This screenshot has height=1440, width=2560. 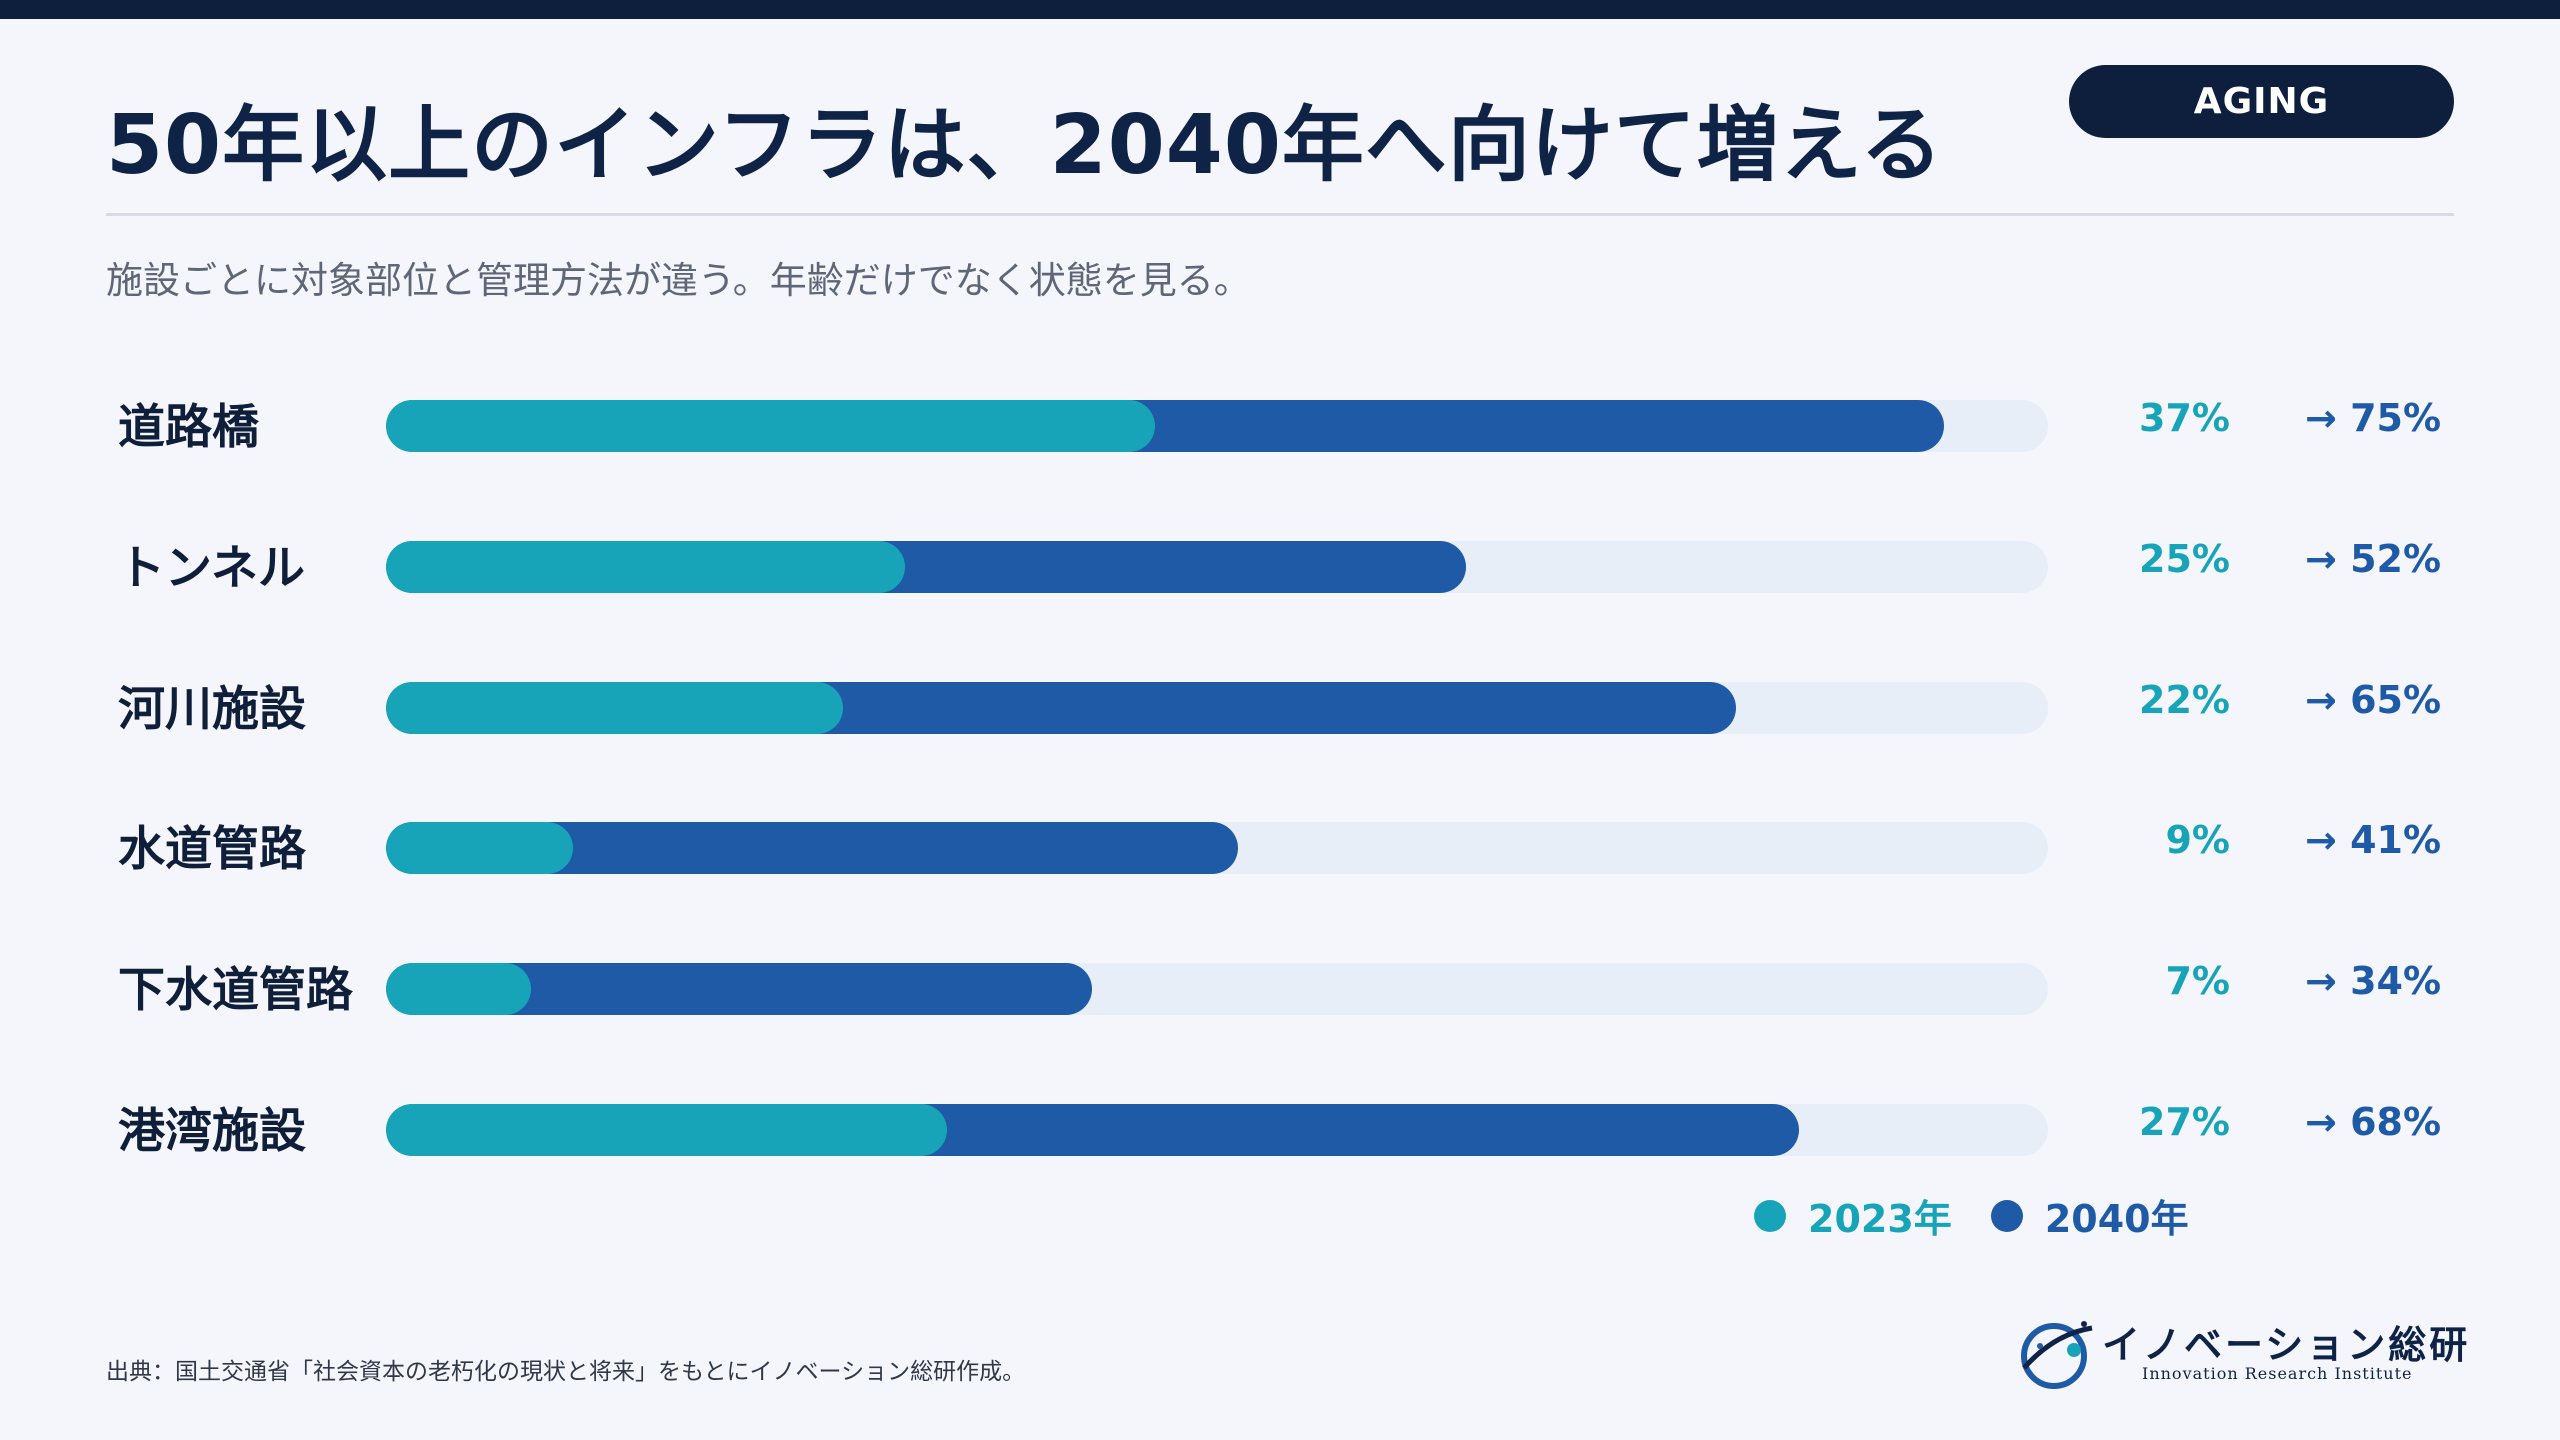 I want to click on category-label: 港湾施設, so click(x=212, y=1131).